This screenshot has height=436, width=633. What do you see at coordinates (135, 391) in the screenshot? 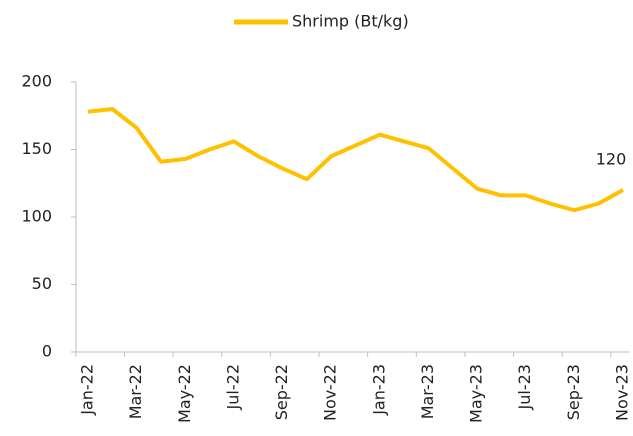
I see `x-tick-label: Mar-22` at bounding box center [135, 391].